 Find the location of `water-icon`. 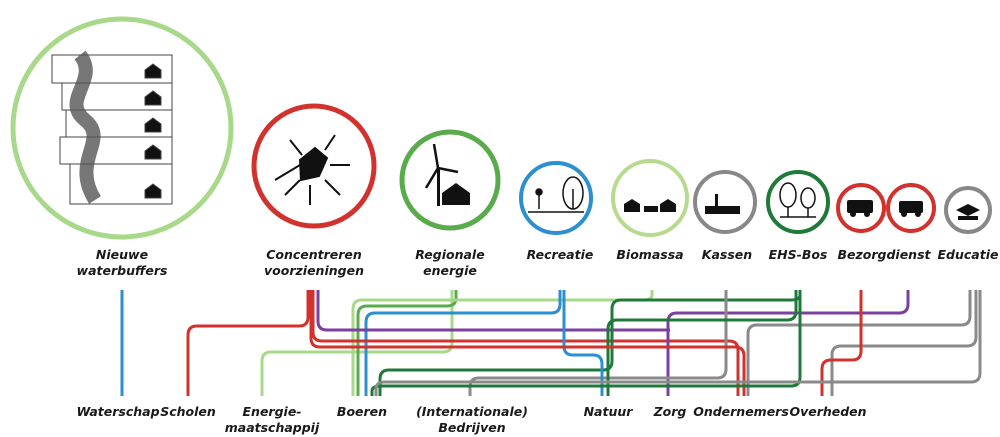

water-icon is located at coordinates (112, 127).